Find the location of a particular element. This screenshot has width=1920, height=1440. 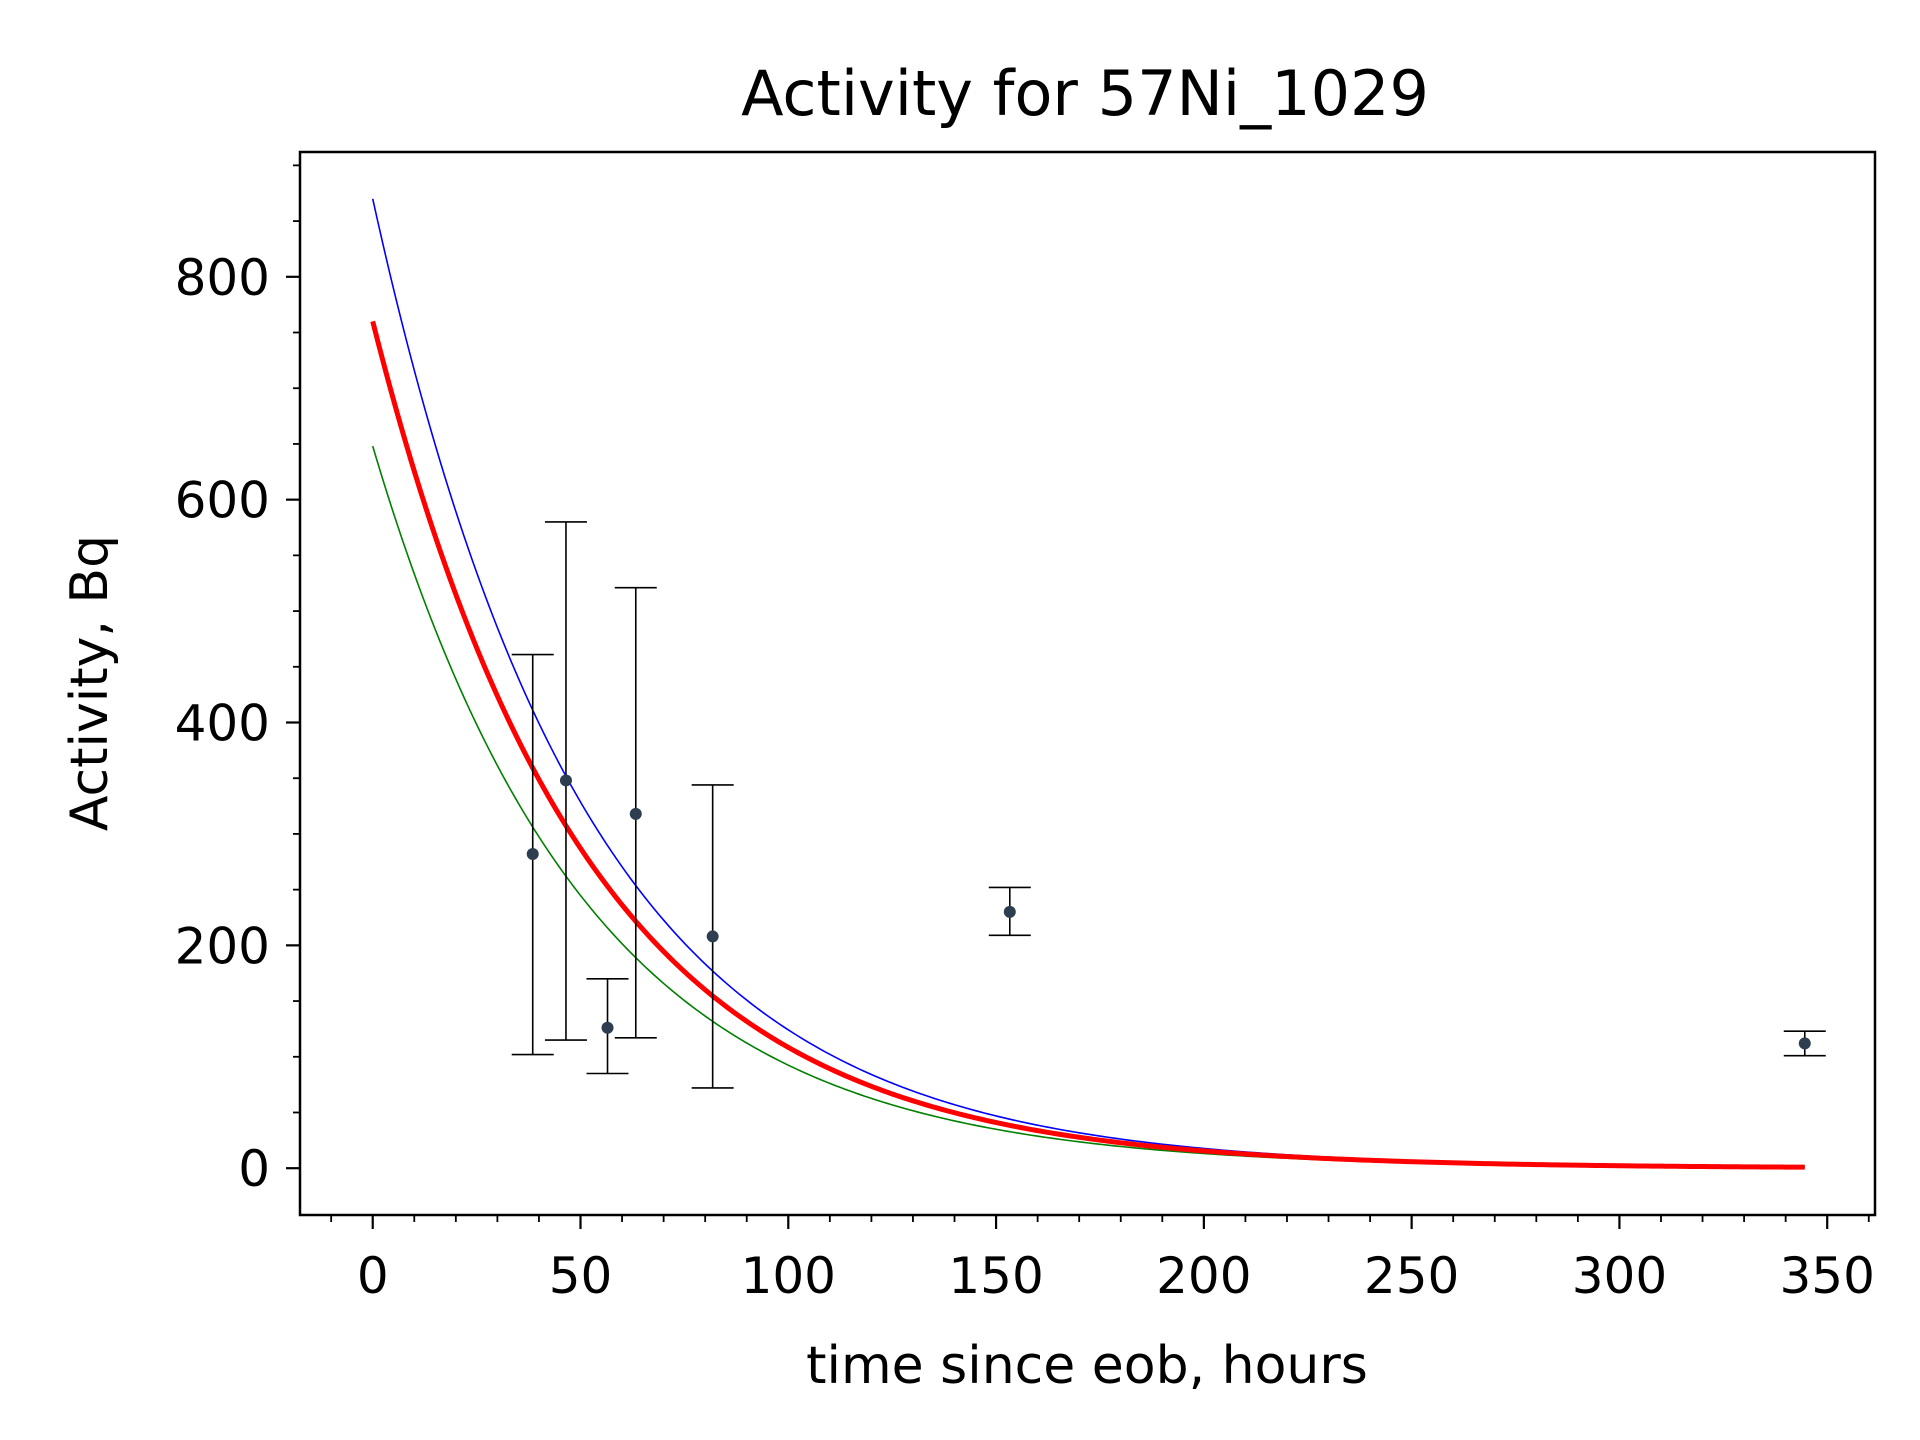

y-tick-label: 600 is located at coordinates (222, 501).